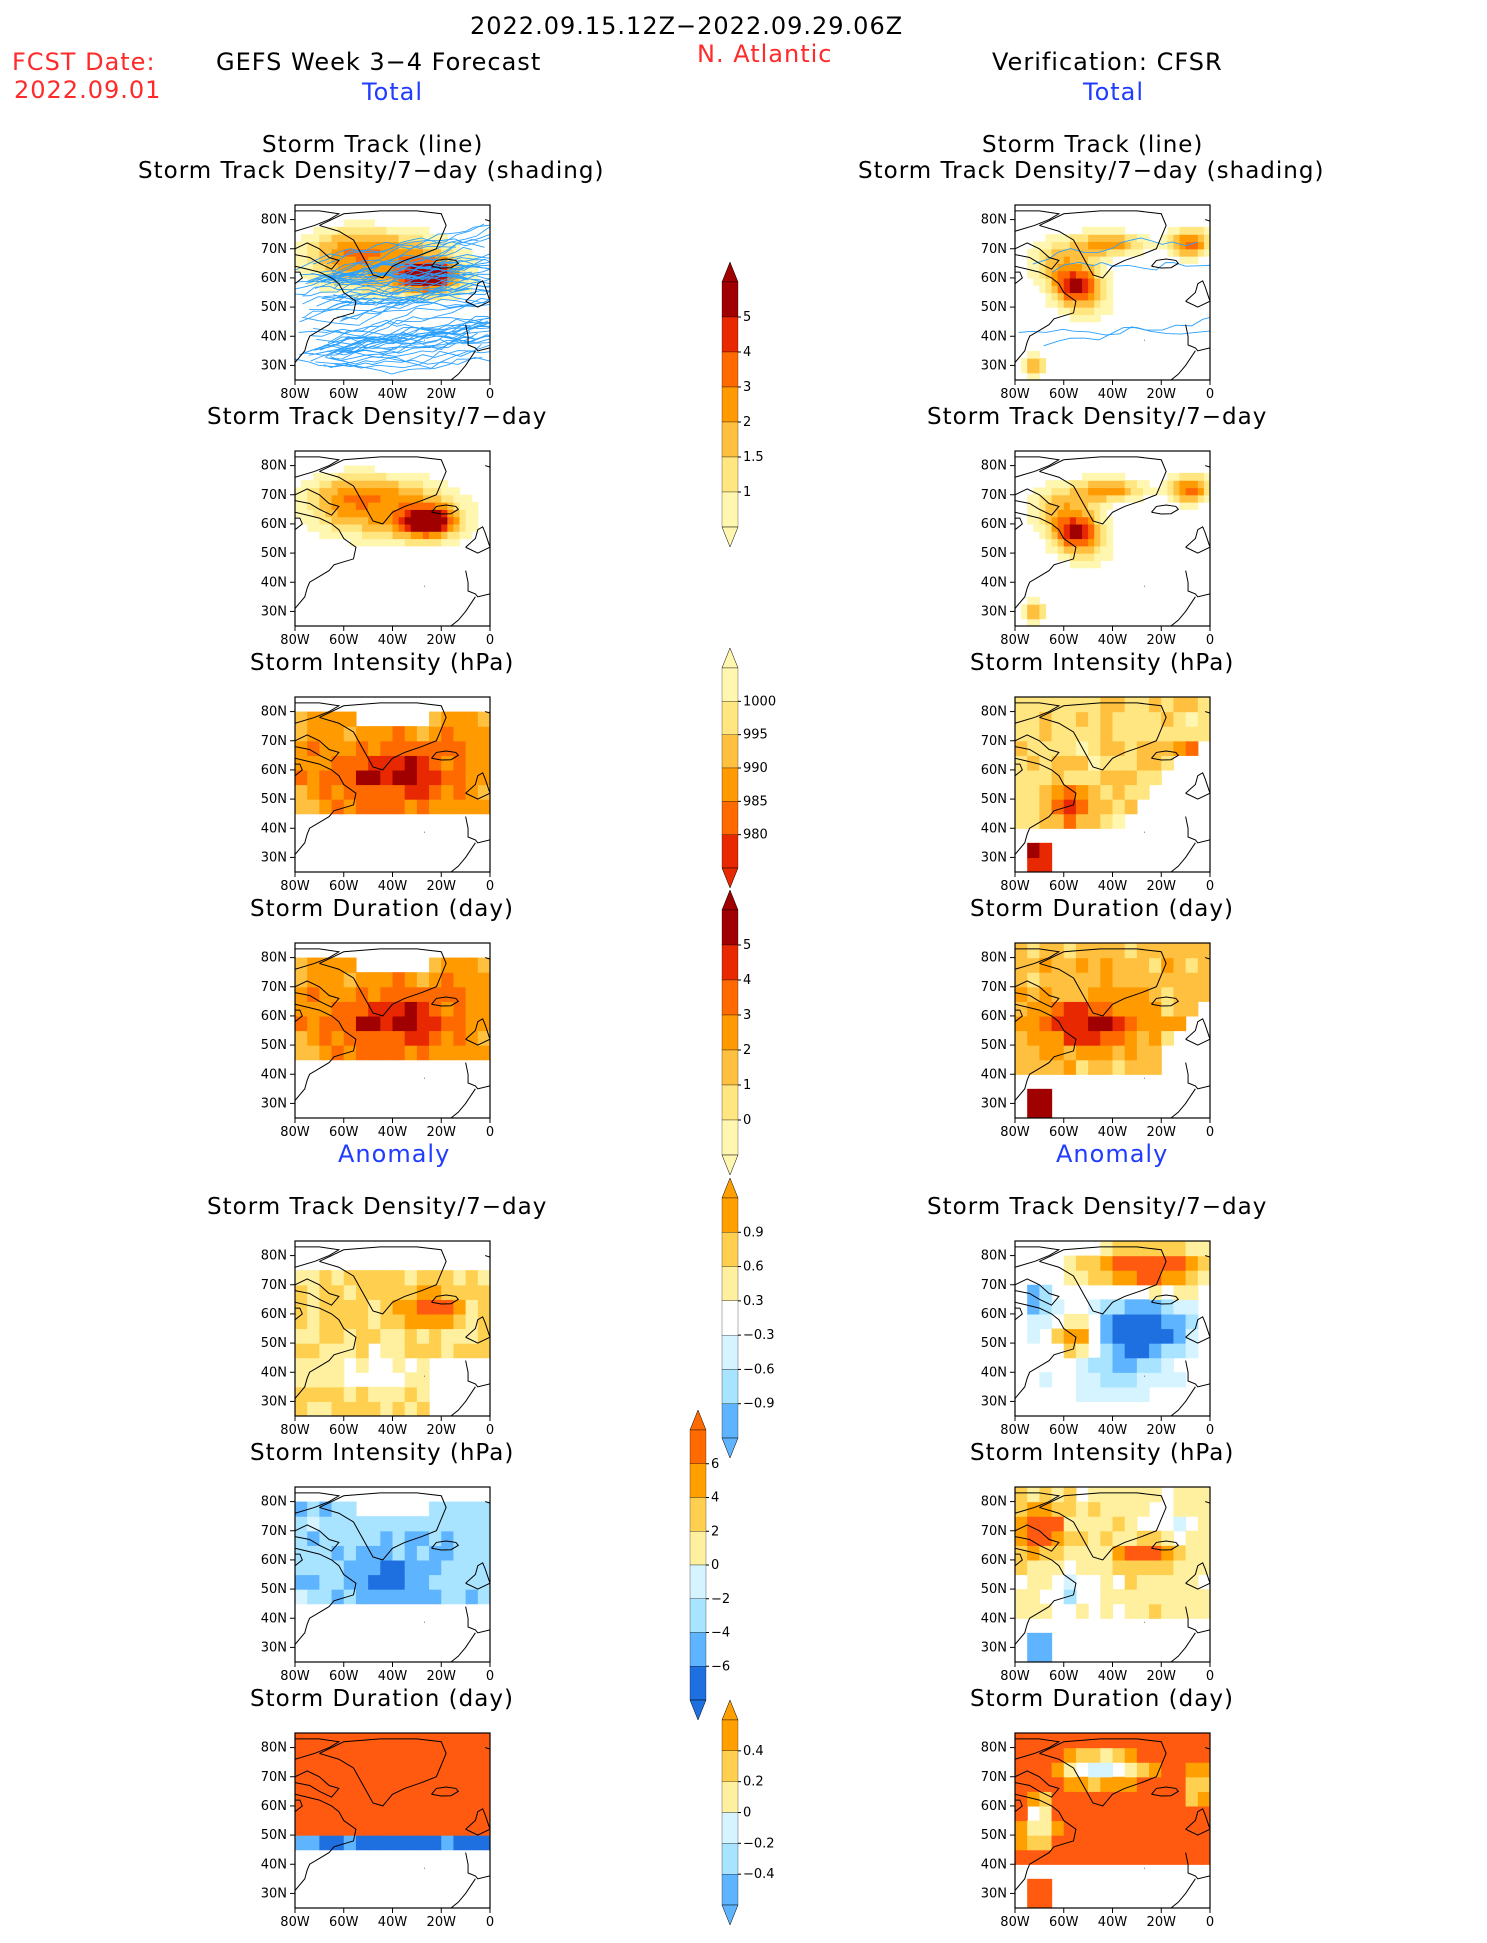 The image size is (1487, 1943). What do you see at coordinates (377, 1041) in the screenshot?
I see `map-left-duration: 80N 70N 60N 50N 40N 30N 80W 60W 40W 20W 0` at bounding box center [377, 1041].